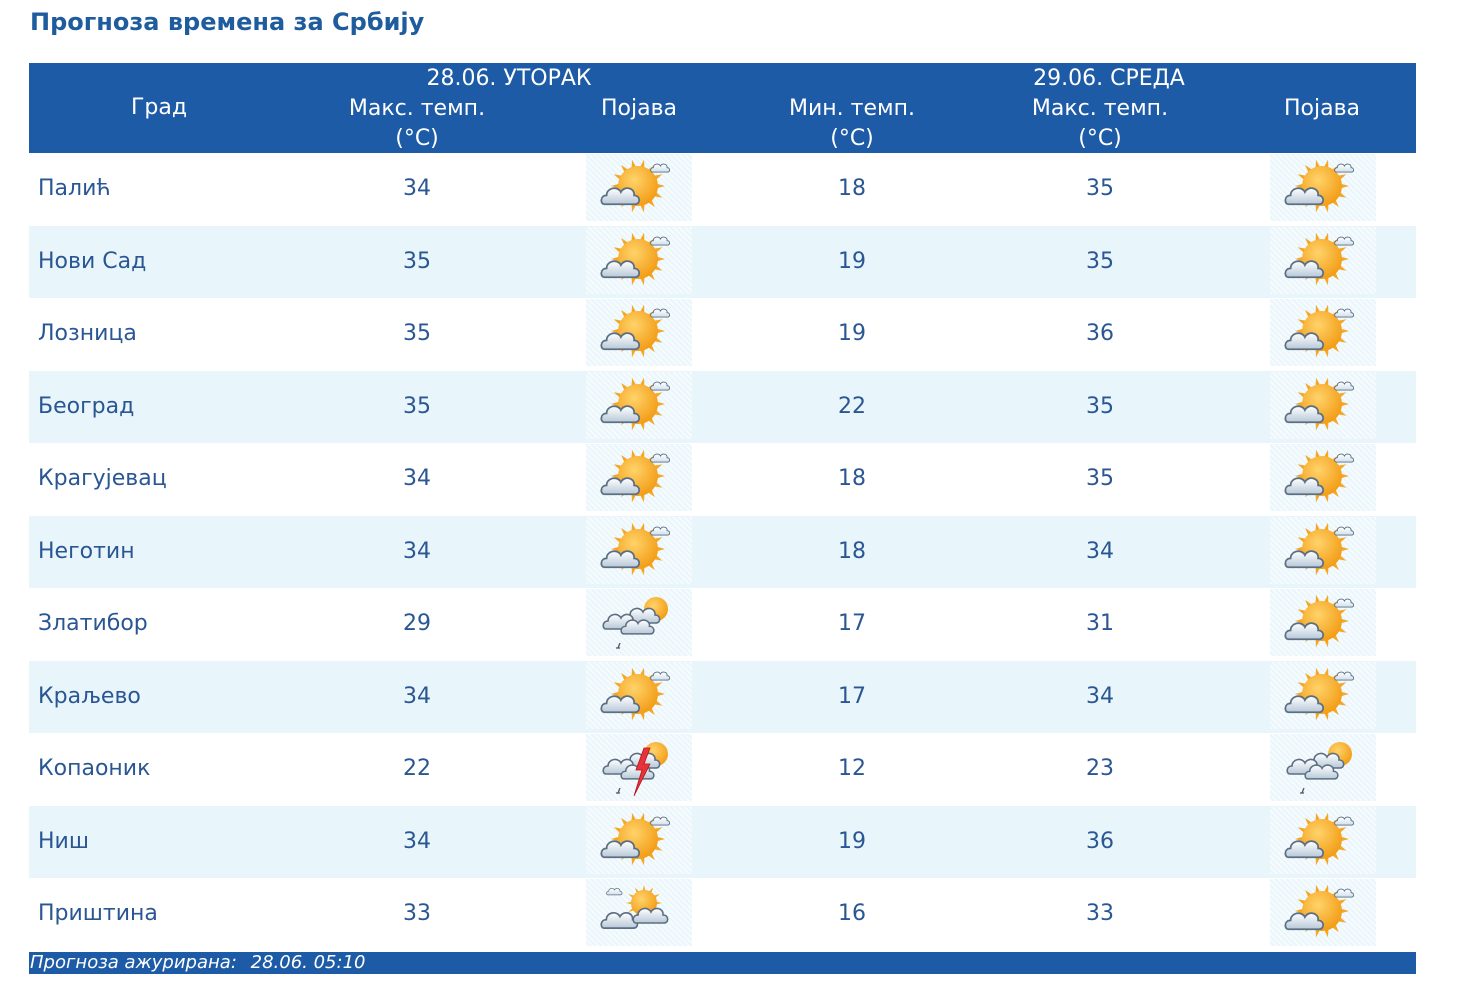 Image resolution: width=1458 pixels, height=991 pixels. I want to click on table-row: Лозница 35 19 36, so click(722, 334).